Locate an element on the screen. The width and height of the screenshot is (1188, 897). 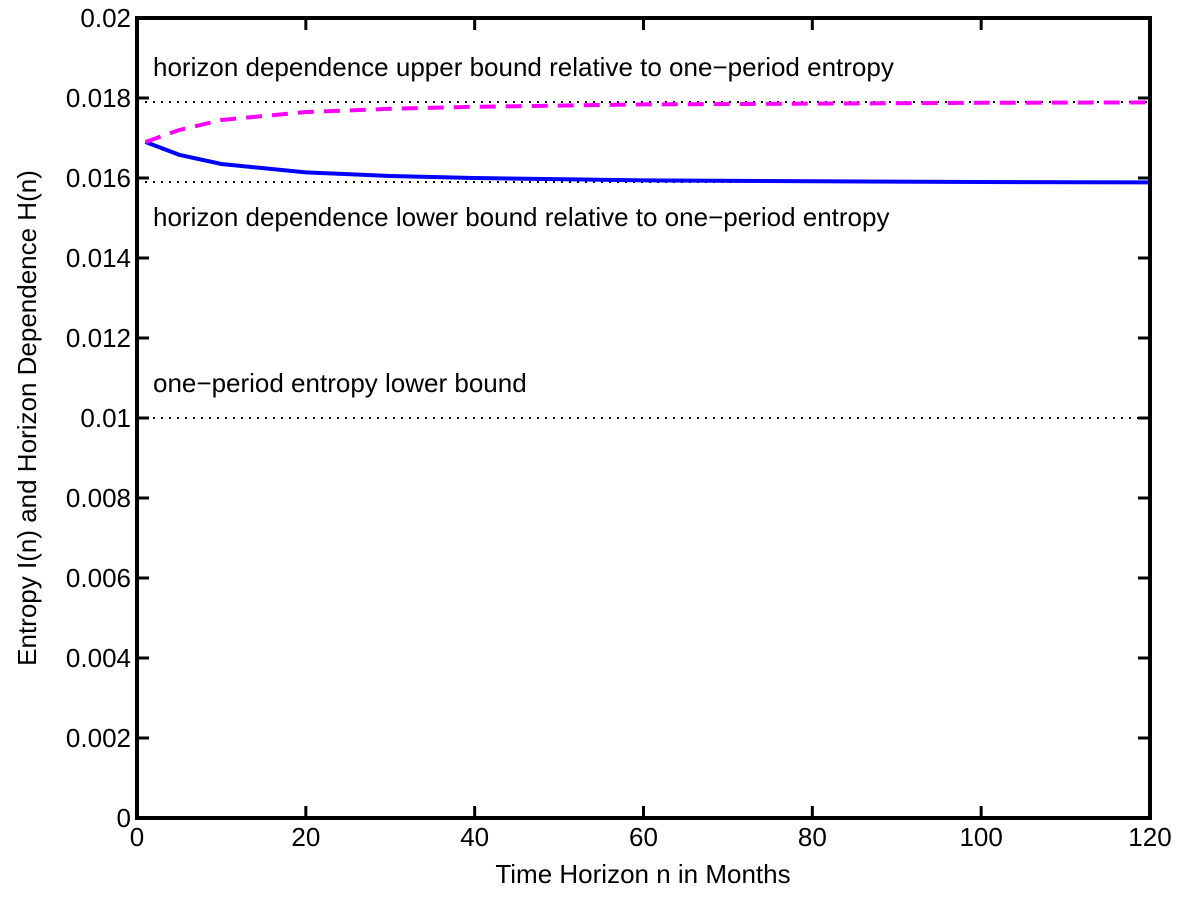
y-tick-label: 0.014 is located at coordinates (98, 258).